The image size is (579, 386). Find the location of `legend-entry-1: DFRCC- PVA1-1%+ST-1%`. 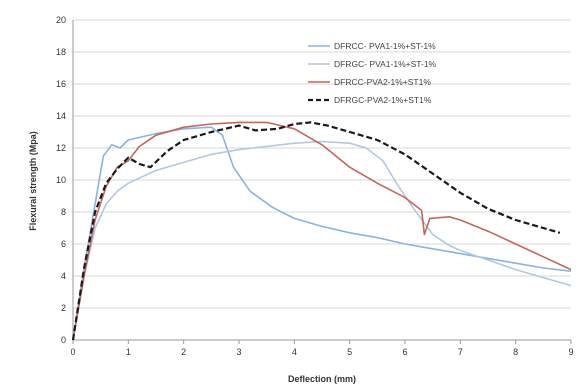

legend-entry-1: DFRCC- PVA1-1%+ST-1% is located at coordinates (385, 46).